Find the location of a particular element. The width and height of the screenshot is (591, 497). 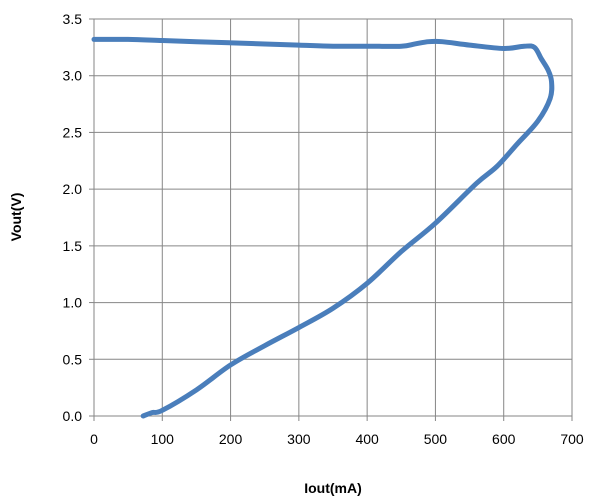

x-tick-label: 600 is located at coordinates (504, 439).